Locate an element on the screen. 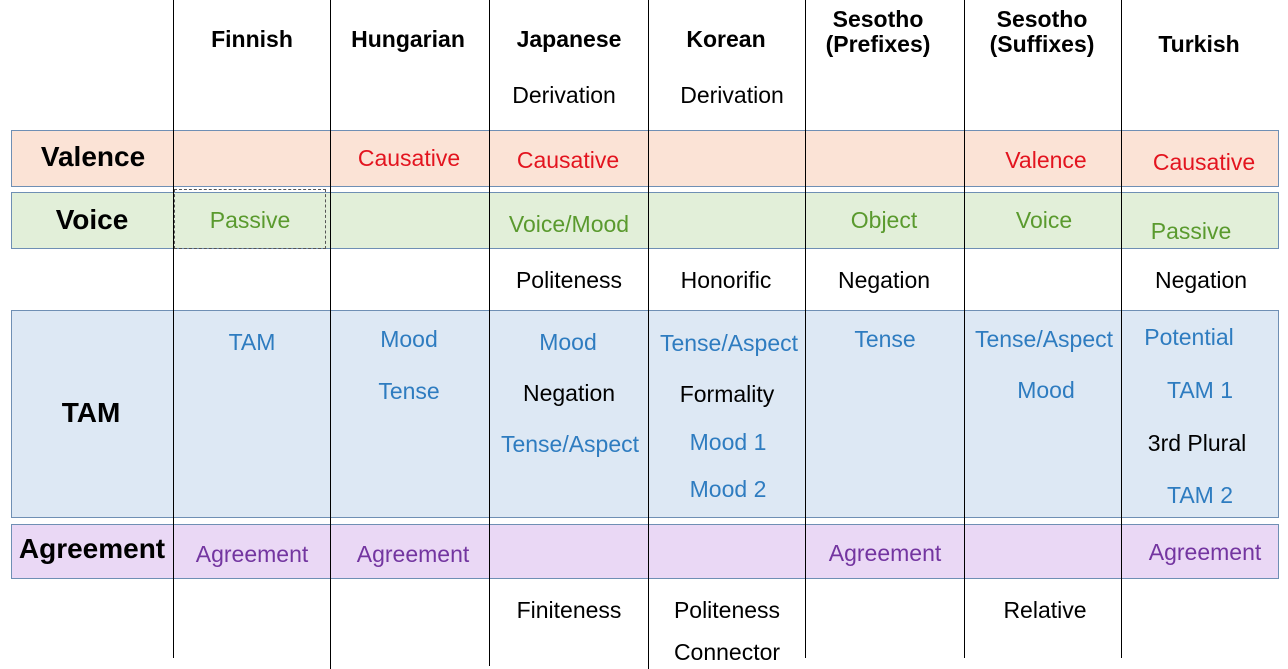  header-sesotho-suffixes: Sesotho (Suffixes) is located at coordinates (1042, 32).